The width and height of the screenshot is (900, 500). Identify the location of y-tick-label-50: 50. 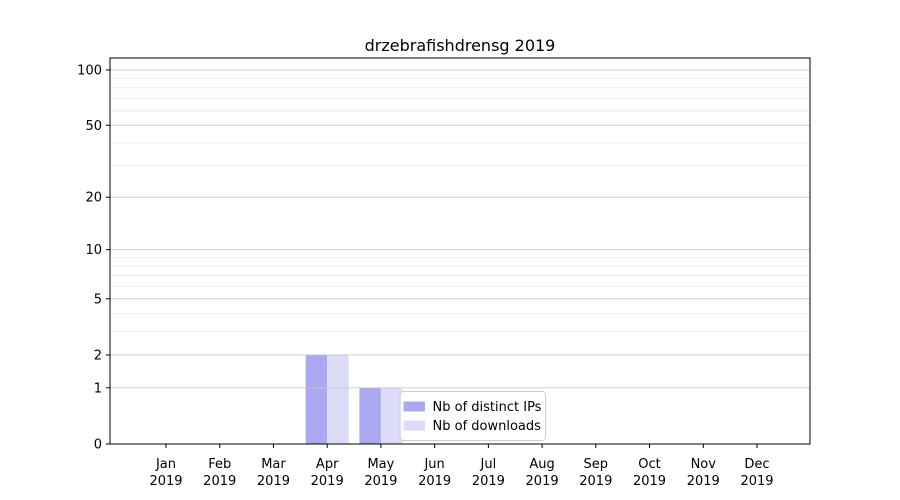
(93, 126).